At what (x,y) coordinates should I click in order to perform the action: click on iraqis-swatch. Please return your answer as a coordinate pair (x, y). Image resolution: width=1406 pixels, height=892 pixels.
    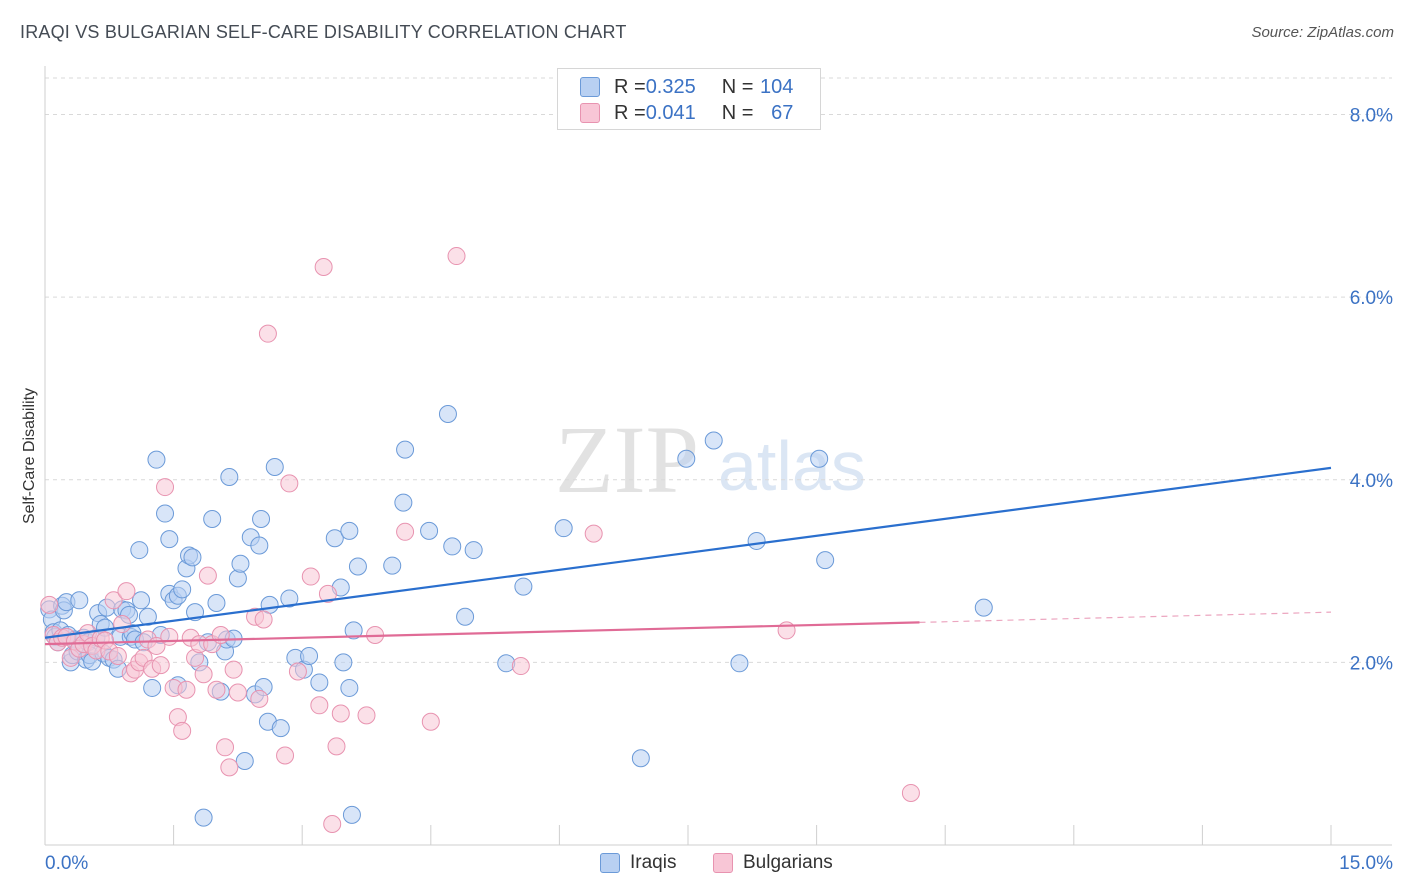
    Looking at the image, I should click on (590, 87).